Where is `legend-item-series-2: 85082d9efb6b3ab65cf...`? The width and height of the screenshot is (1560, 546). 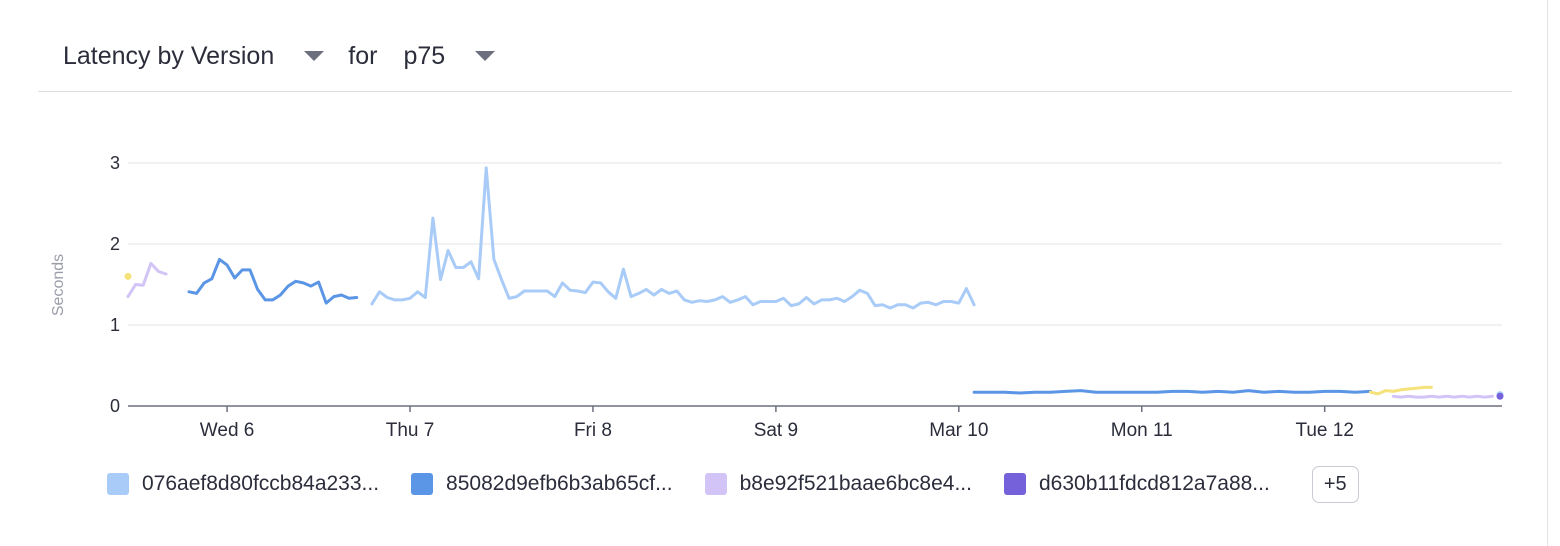
legend-item-series-2: 85082d9efb6b3ab65cf... is located at coordinates (542, 484).